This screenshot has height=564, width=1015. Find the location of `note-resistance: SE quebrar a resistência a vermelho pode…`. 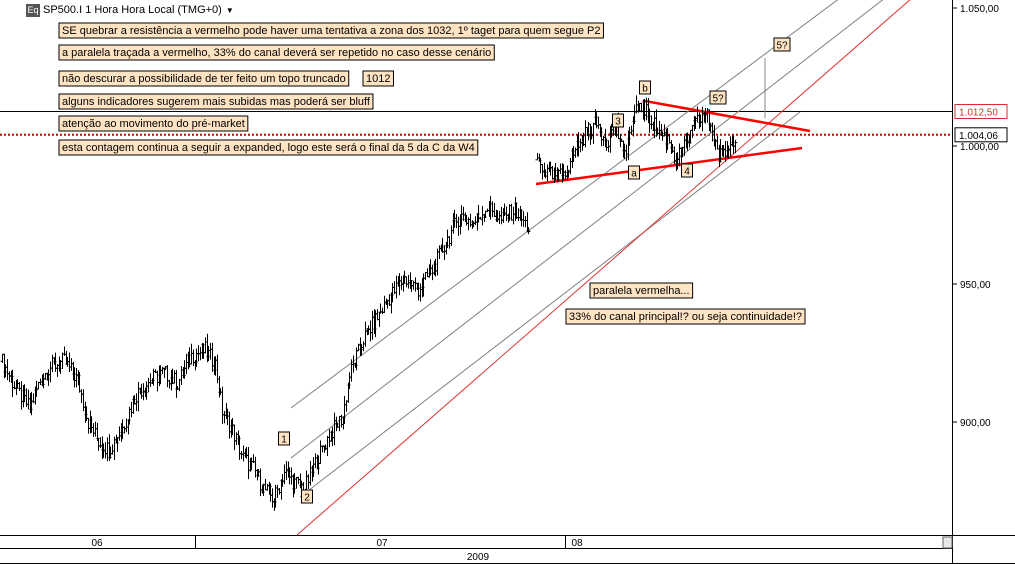

note-resistance: SE quebrar a resistência a vermelho pode… is located at coordinates (331, 30).